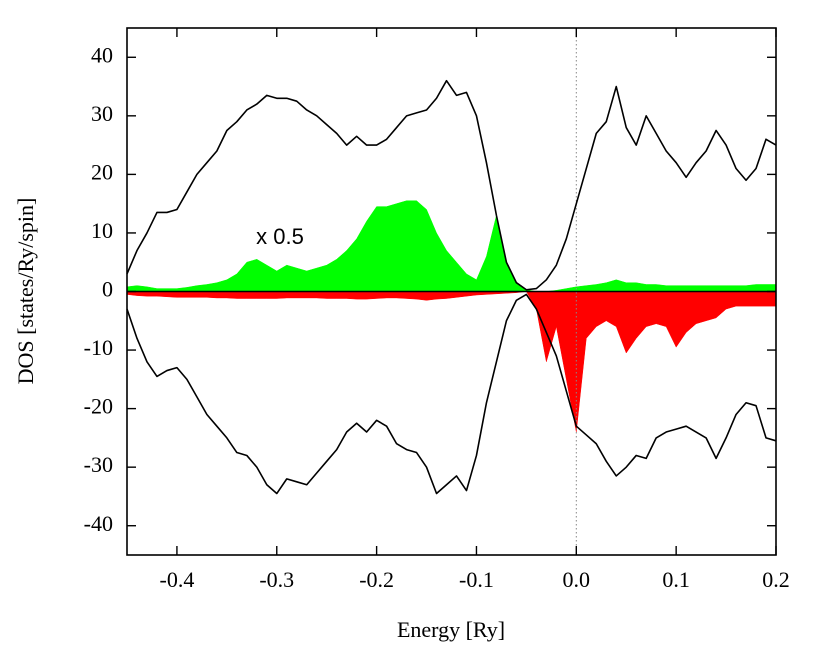 The image size is (830, 667). Describe the element at coordinates (776, 579) in the screenshot. I see `x-tick-label: 0.2` at that location.